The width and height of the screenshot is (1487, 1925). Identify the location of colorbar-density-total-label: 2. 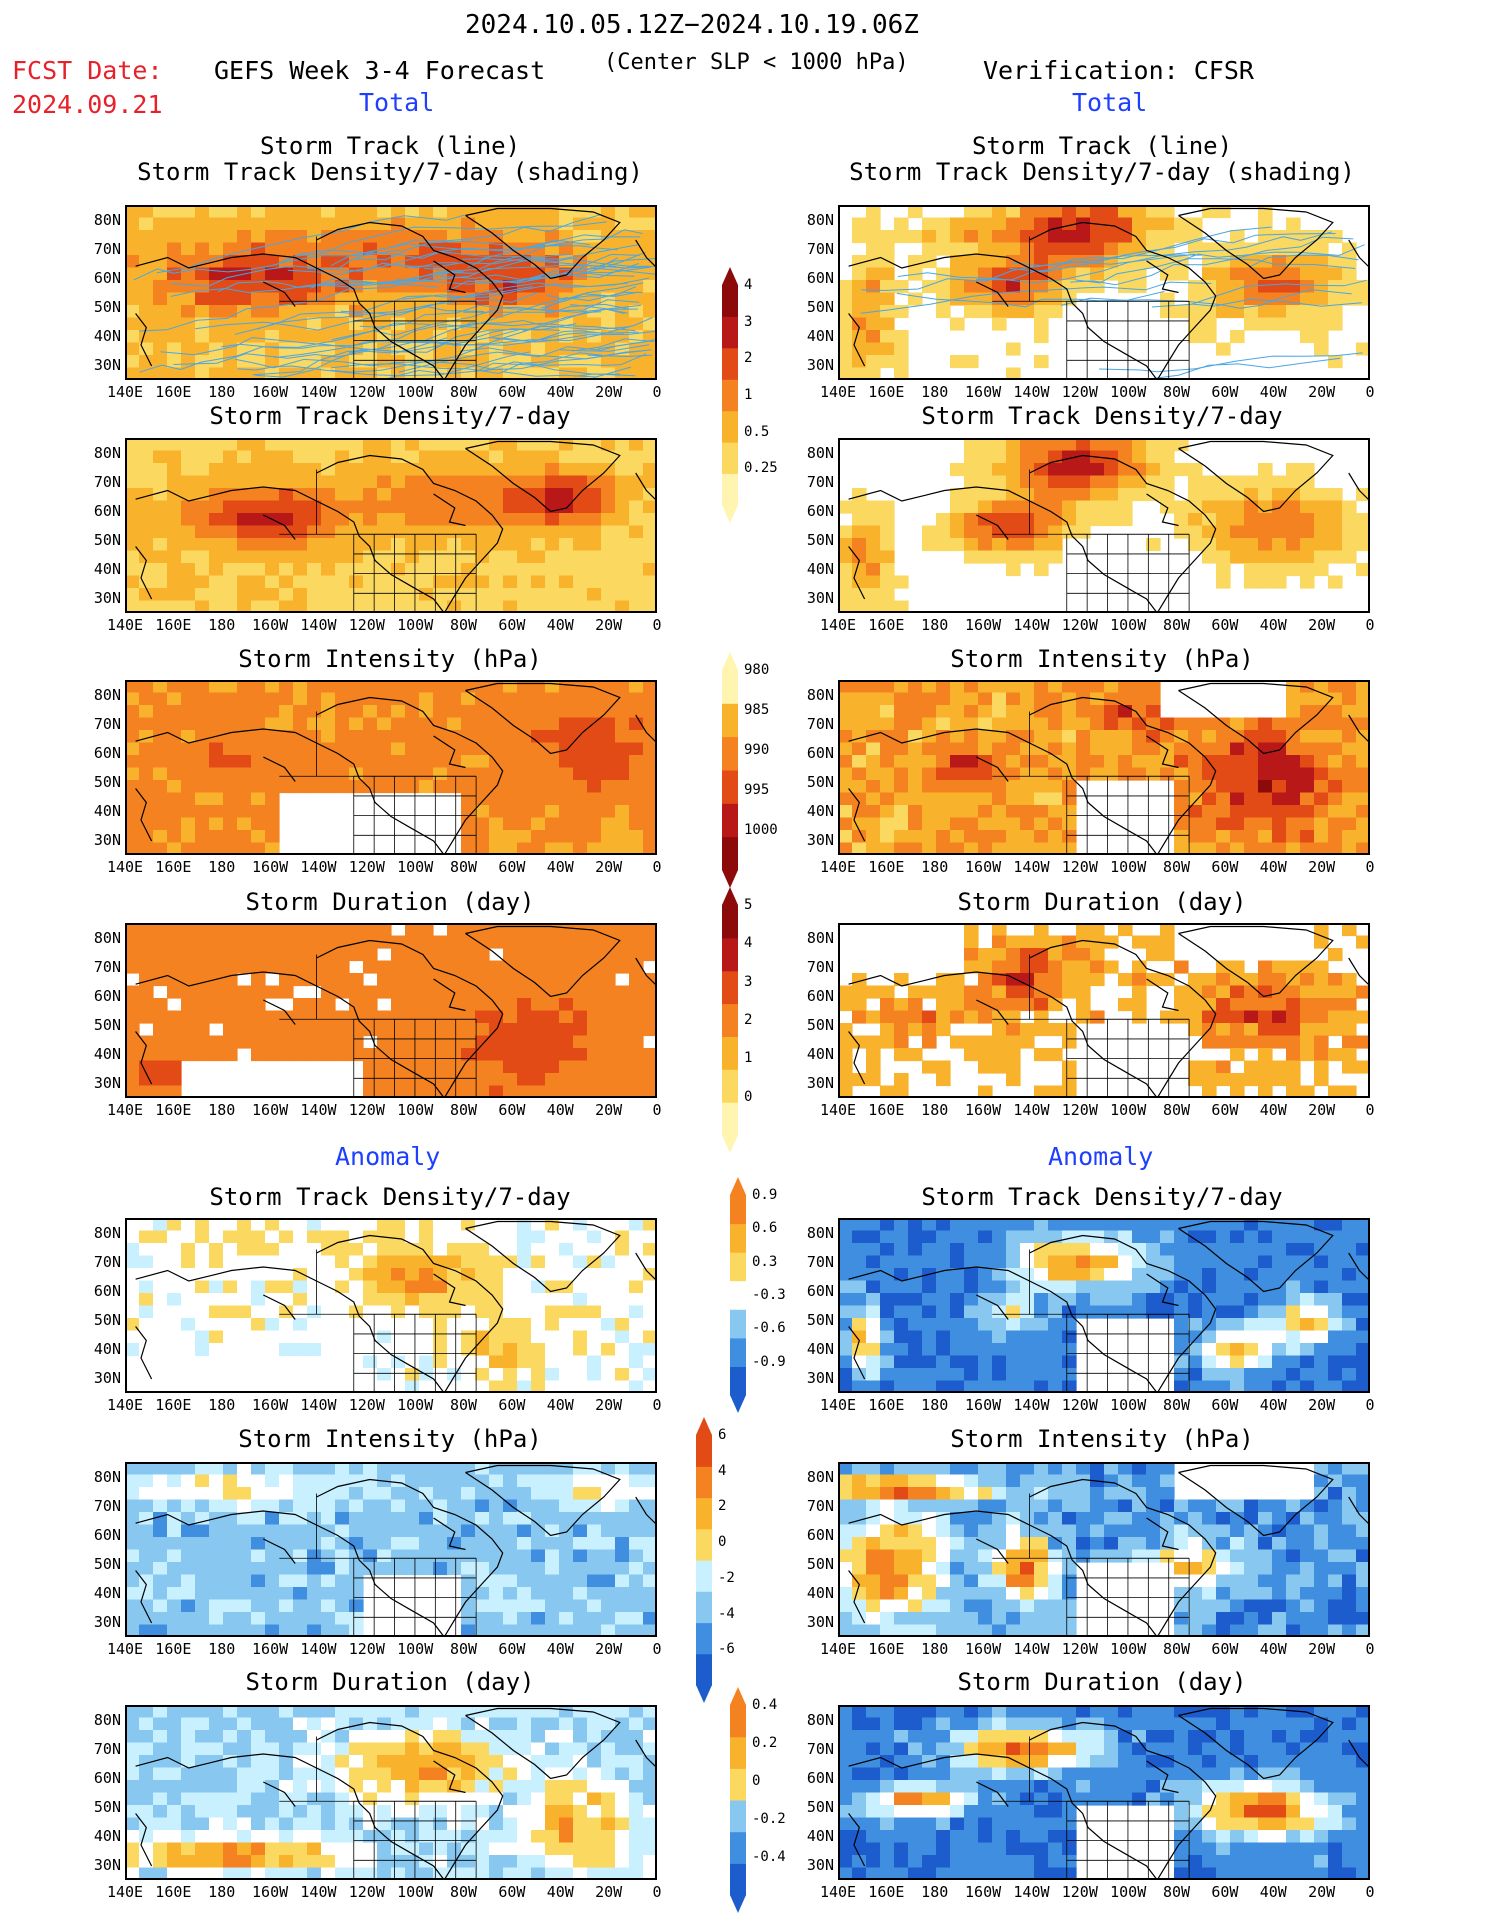
(748, 358).